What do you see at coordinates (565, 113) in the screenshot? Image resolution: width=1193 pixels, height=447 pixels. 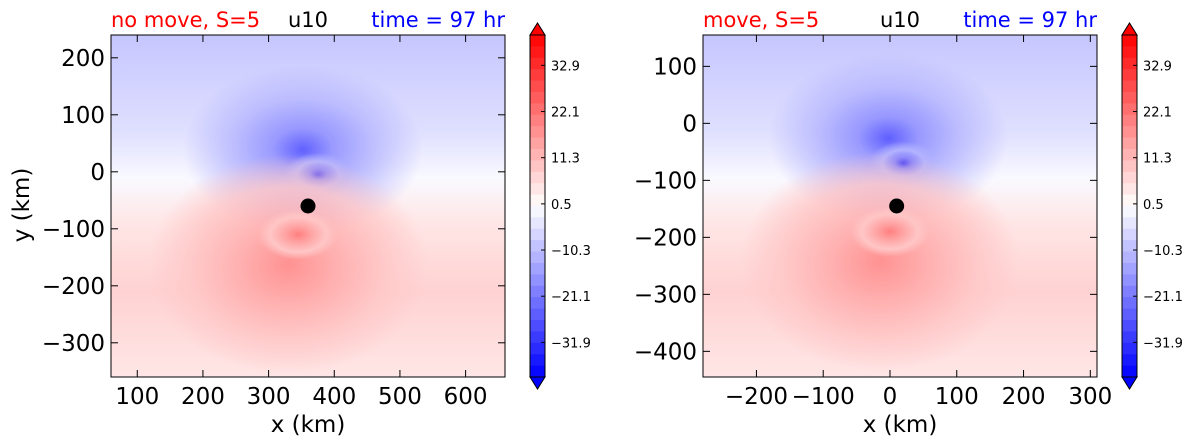 I see `left-colorbar-tick-label: 22.1` at bounding box center [565, 113].